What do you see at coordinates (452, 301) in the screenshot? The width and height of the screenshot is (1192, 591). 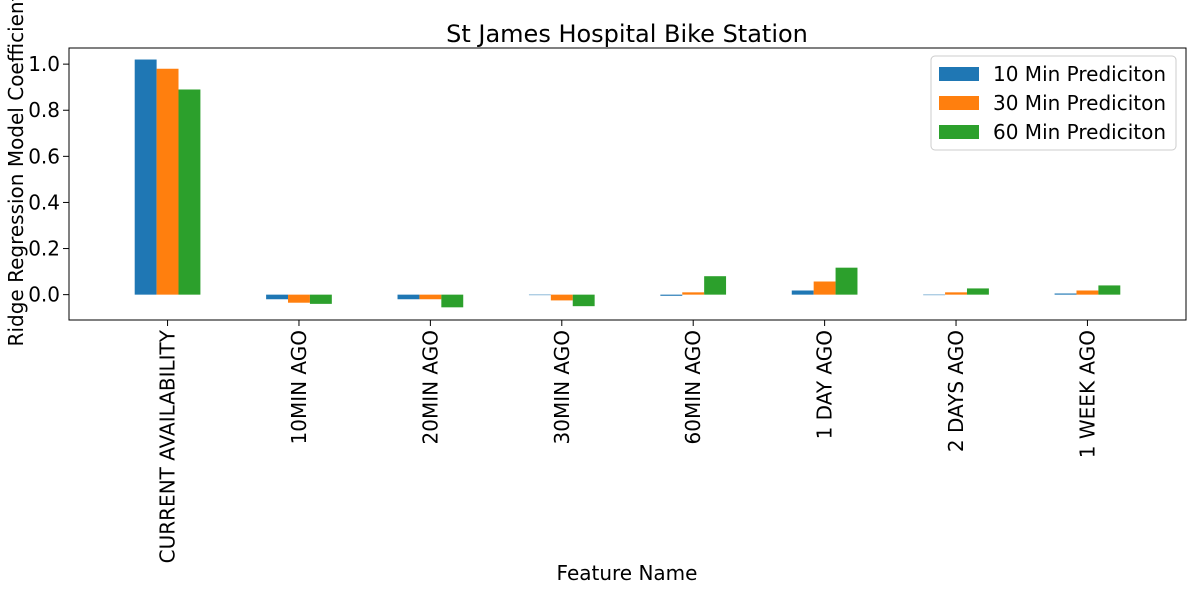 I see `bar-series-3-20min-ago` at bounding box center [452, 301].